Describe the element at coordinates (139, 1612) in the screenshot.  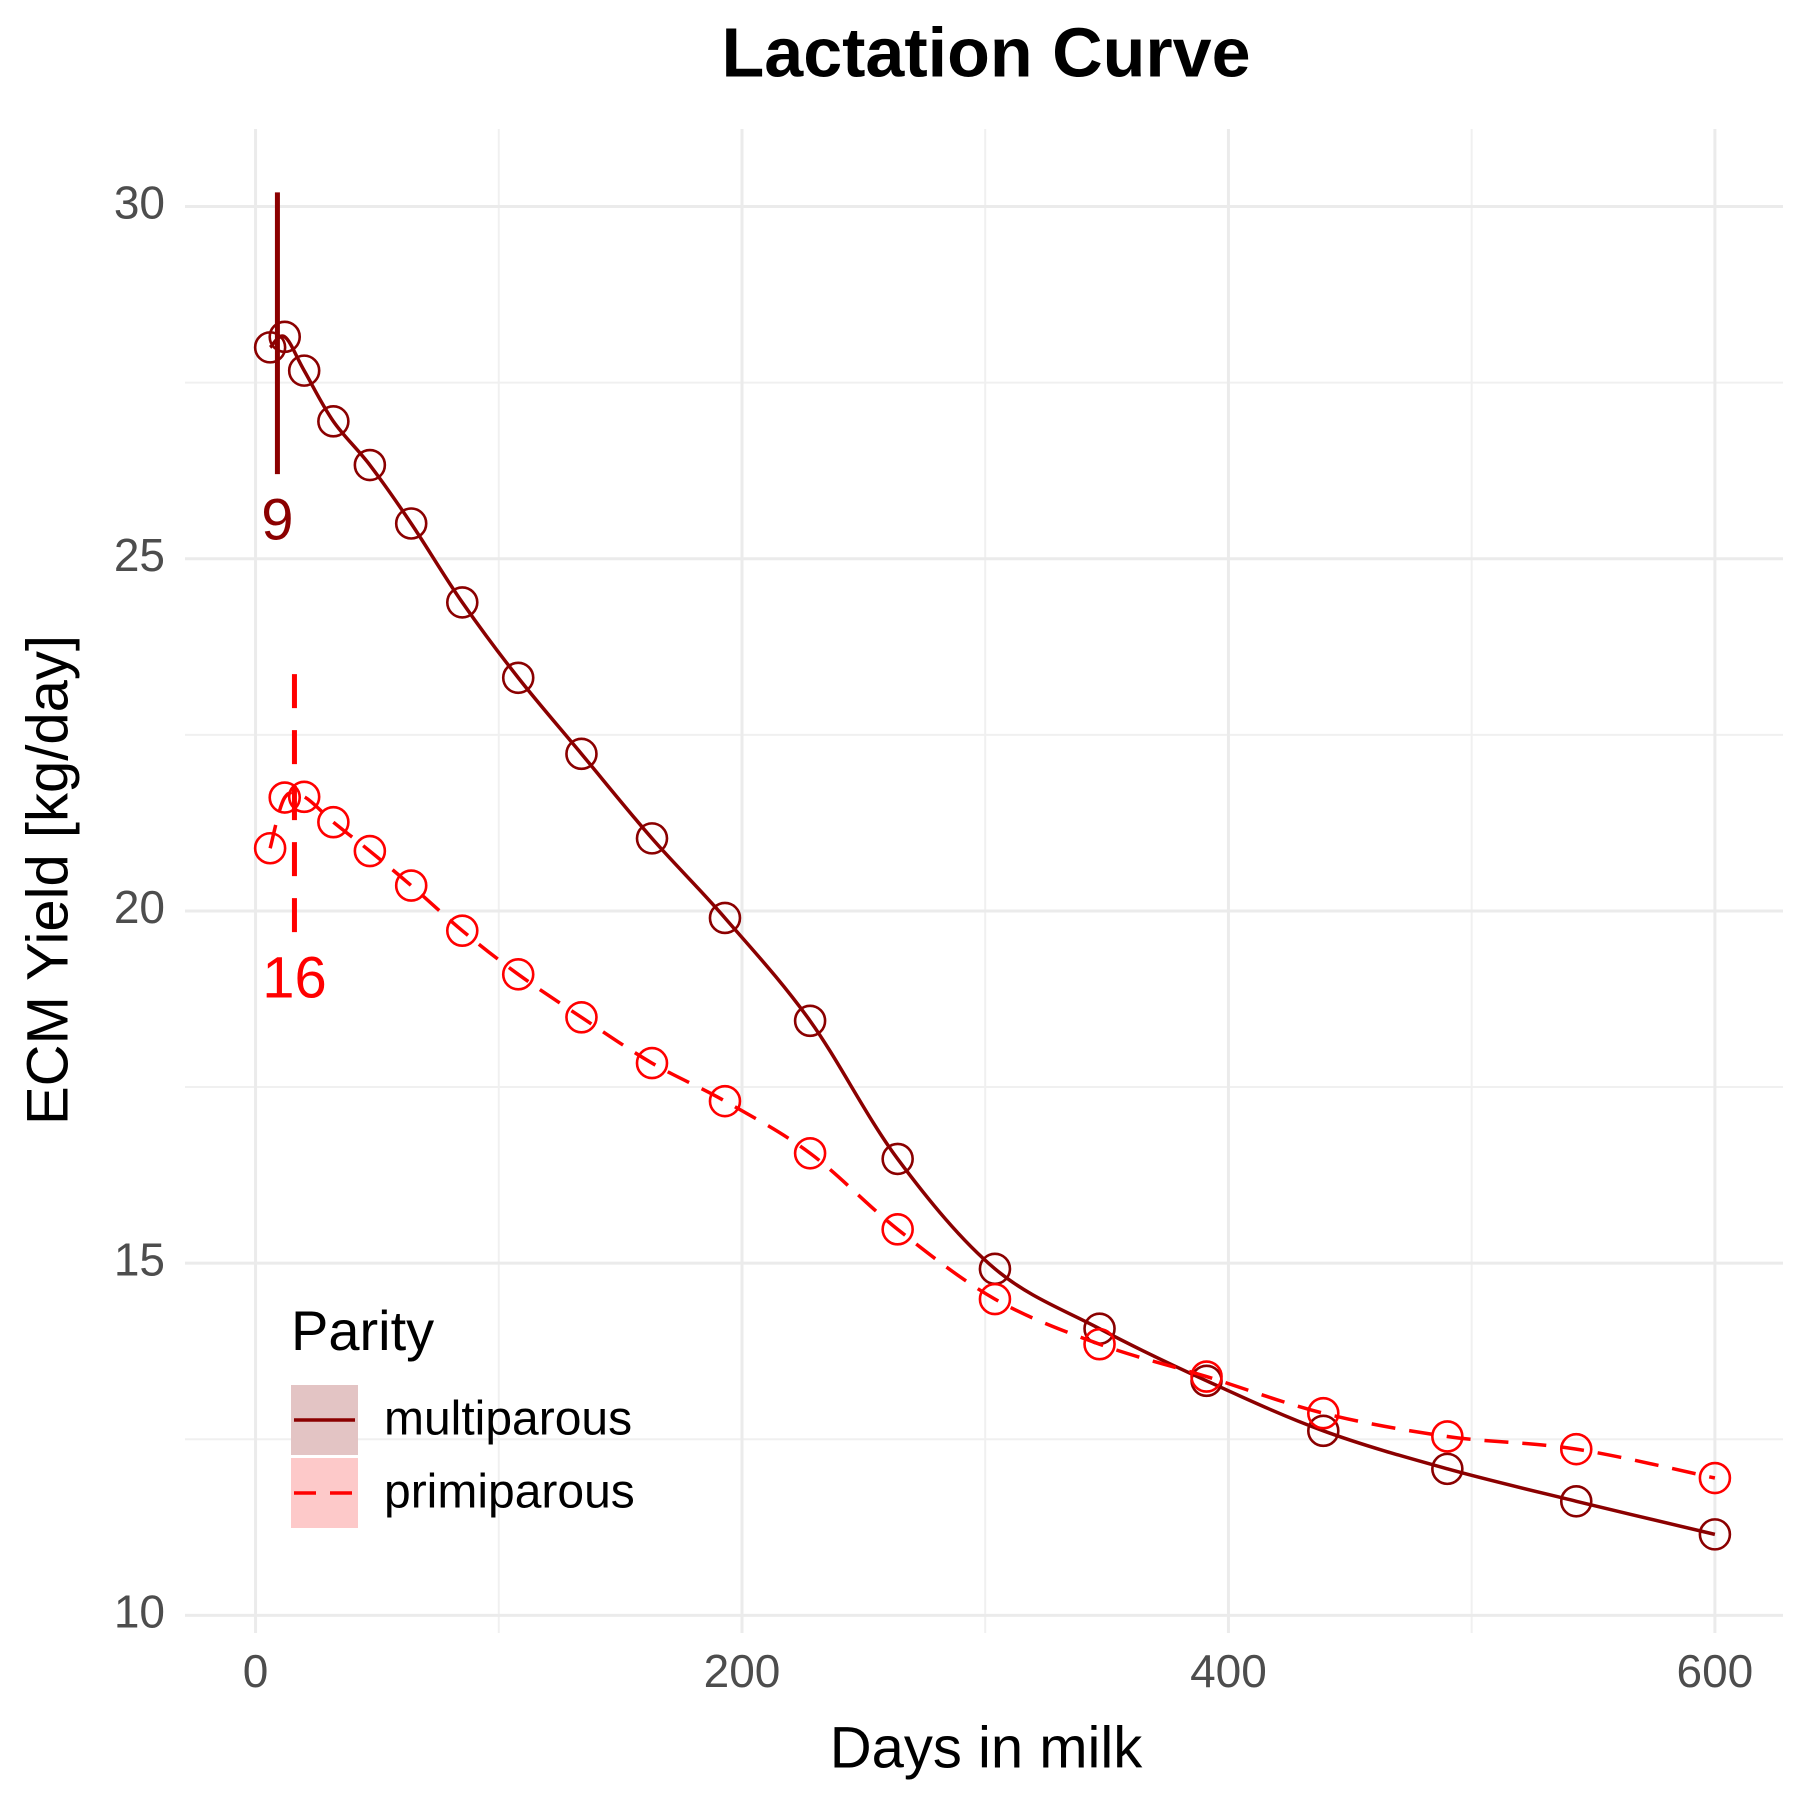
I see `y-tick-label: 10` at that location.